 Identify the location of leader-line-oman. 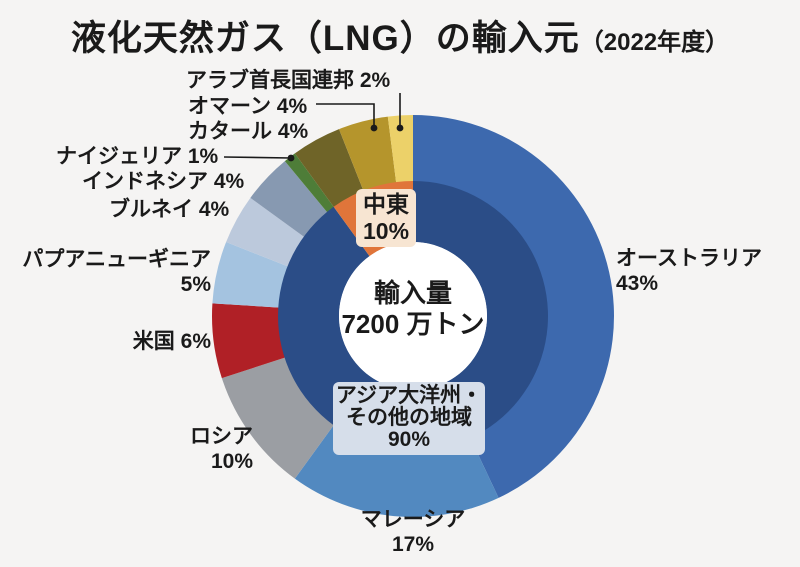
(345, 114).